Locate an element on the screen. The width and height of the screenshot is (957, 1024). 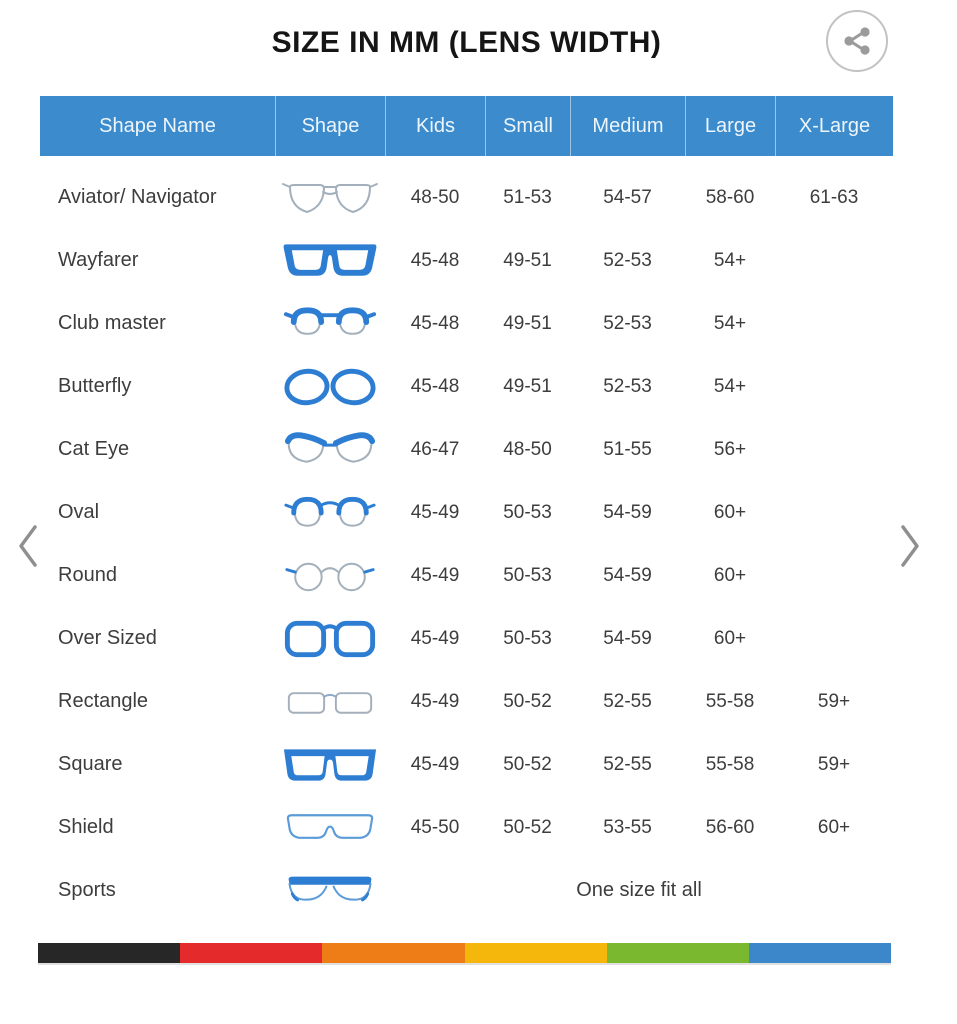
table-row: Oval 45-49 50-53 54-59 60+ is located at coordinates (466, 512).